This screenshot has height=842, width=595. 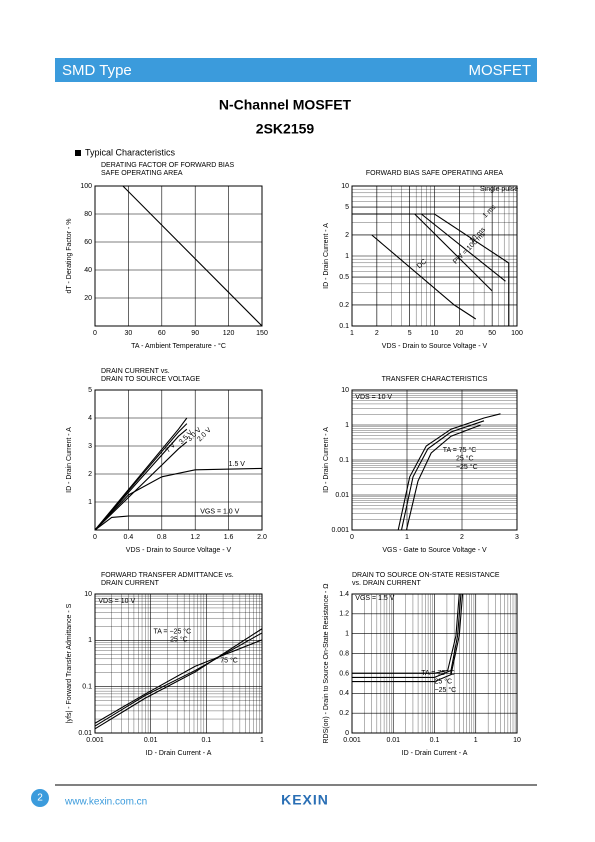 I want to click on y-tick-label: 20, so click(x=88, y=298).